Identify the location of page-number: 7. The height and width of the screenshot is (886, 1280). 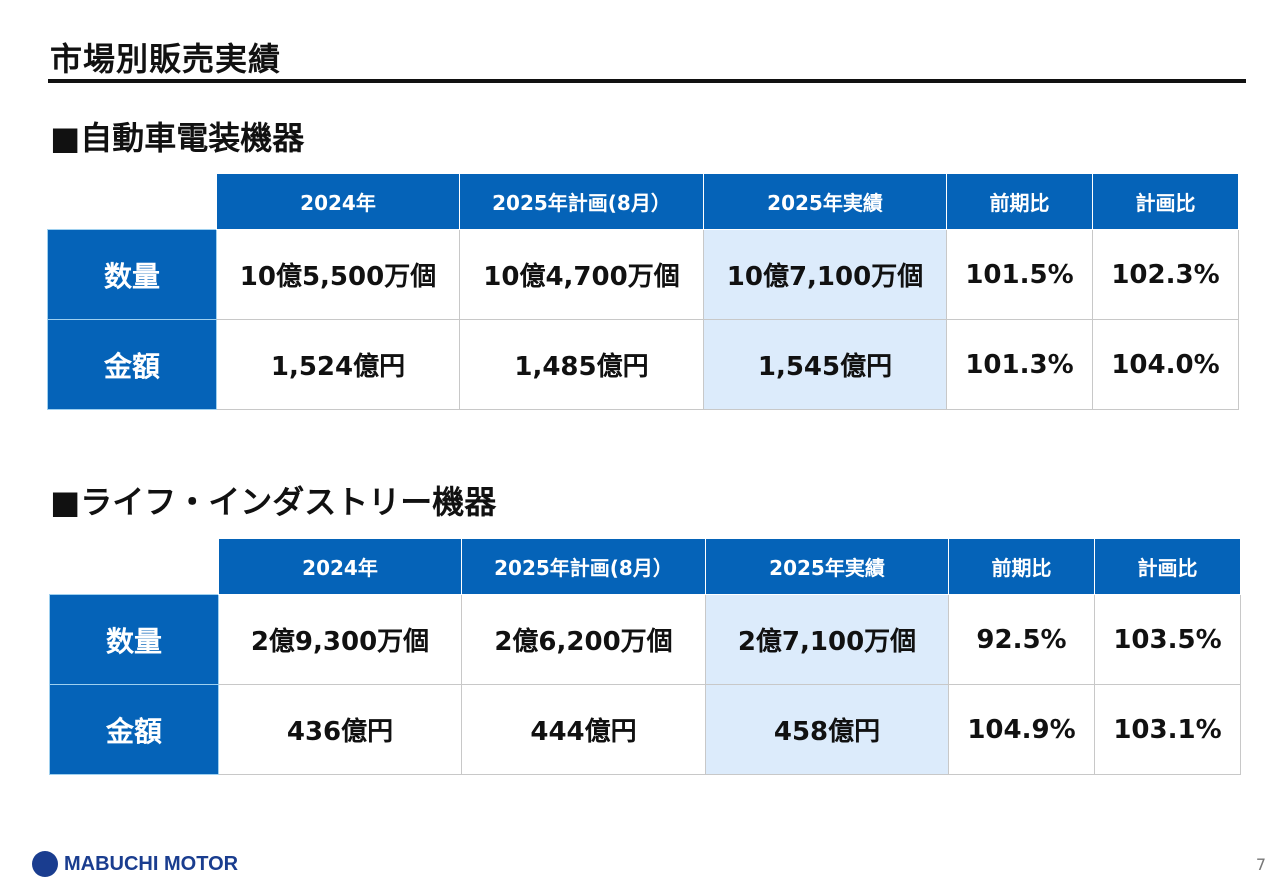
(1260, 864).